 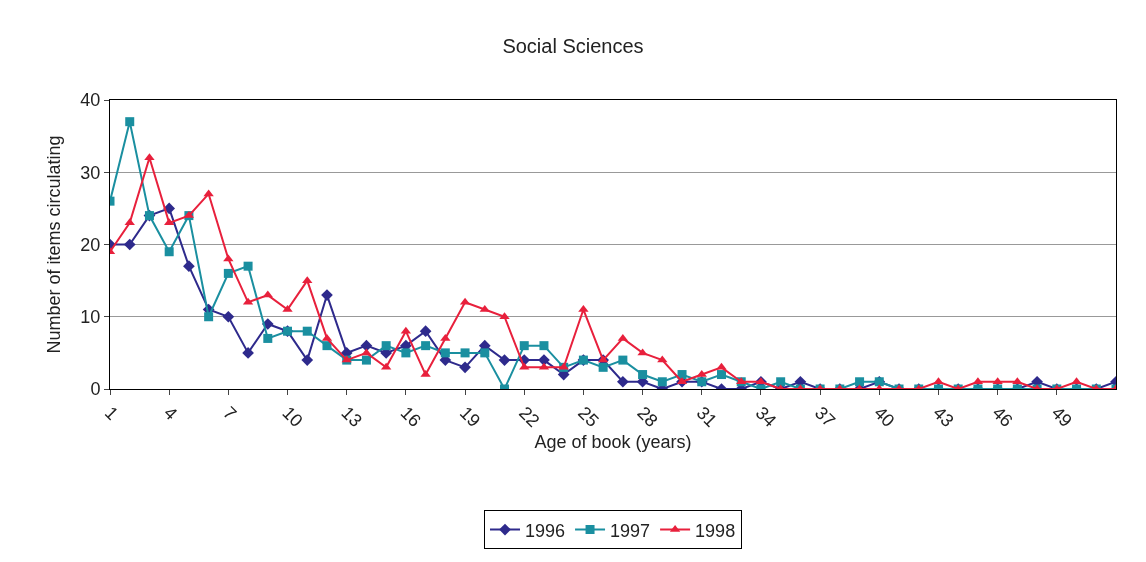 I want to click on legend-label: 1996, so click(x=545, y=530).